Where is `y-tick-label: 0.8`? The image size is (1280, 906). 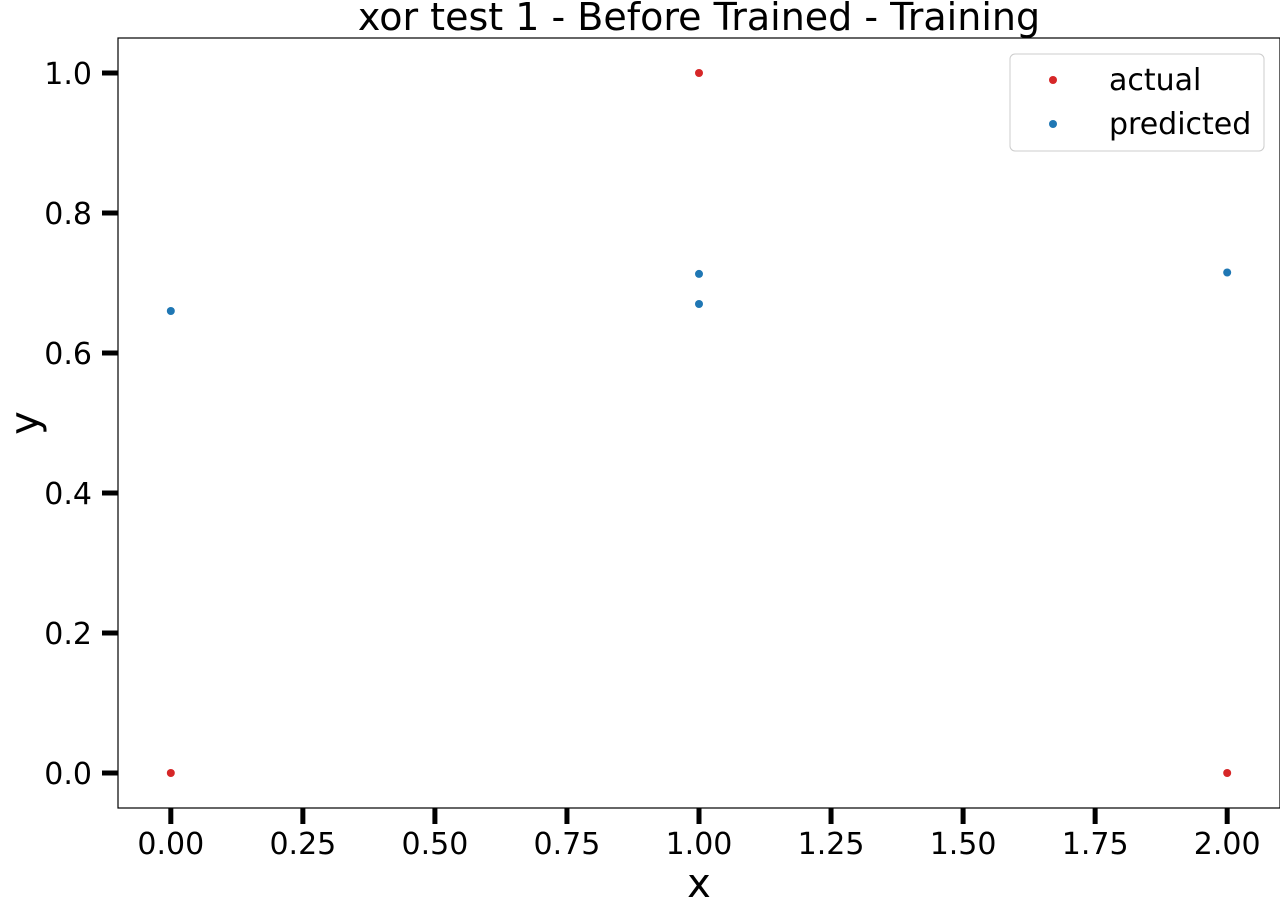 y-tick-label: 0.8 is located at coordinates (68, 214).